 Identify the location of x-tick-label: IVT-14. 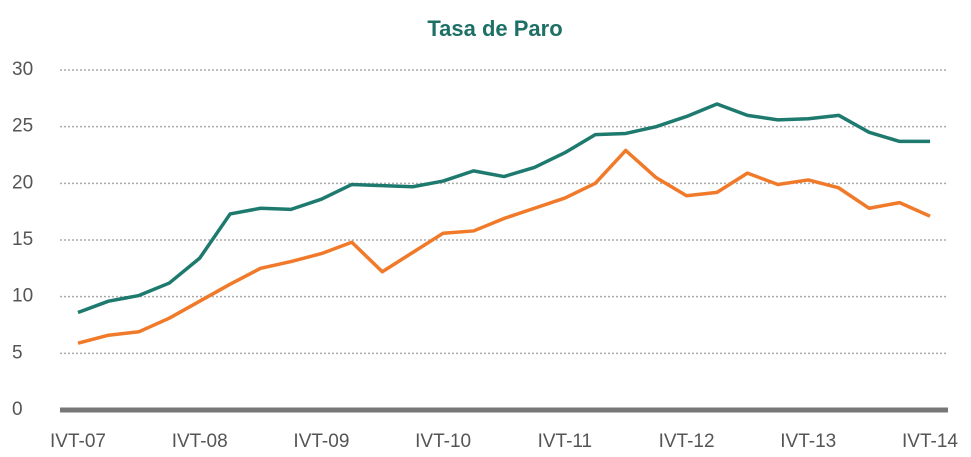
(930, 441).